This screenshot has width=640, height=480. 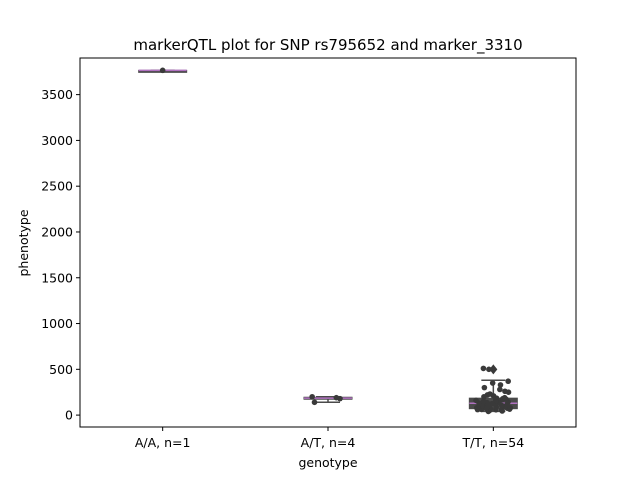 I want to click on y-tick-label: 1500, so click(x=57, y=277).